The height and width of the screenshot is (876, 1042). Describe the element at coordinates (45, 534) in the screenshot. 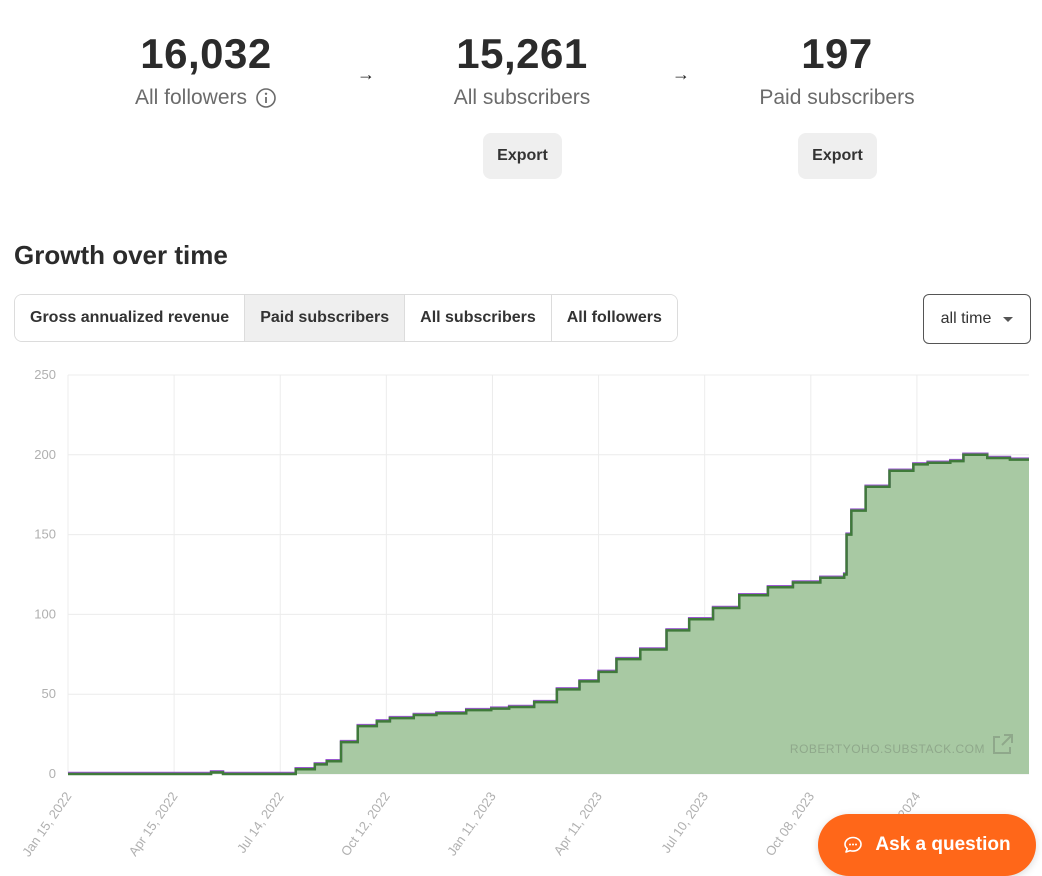

I see `y-tick-label: 150` at that location.